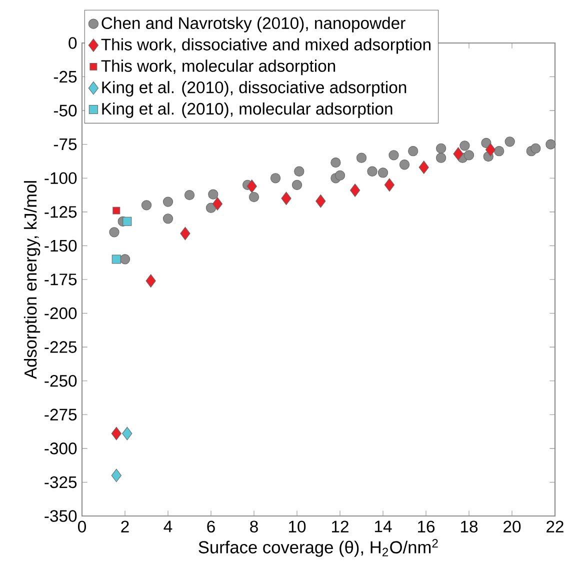 This screenshot has height=566, width=565. What do you see at coordinates (426, 526) in the screenshot?
I see `x-tick-label: 16` at bounding box center [426, 526].